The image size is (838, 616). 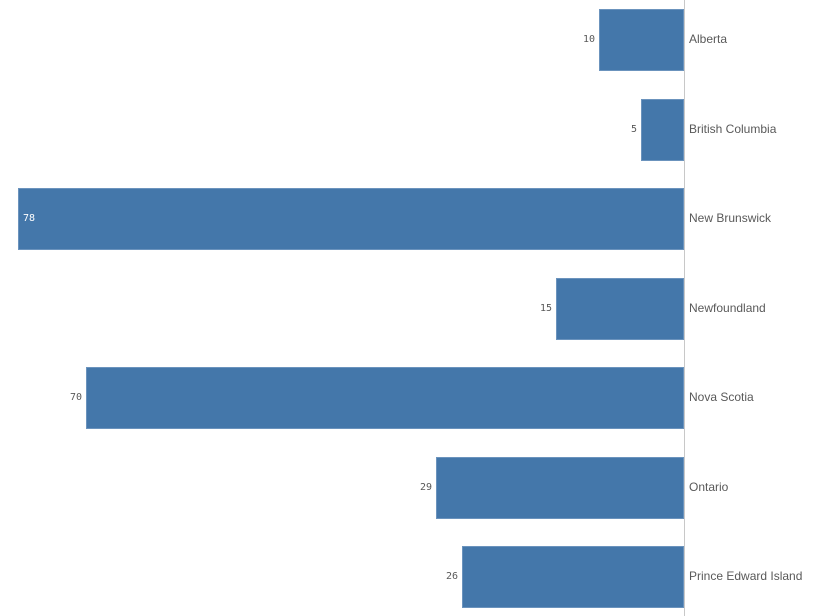 I want to click on bar-row: 10 Alberta, so click(x=419, y=40).